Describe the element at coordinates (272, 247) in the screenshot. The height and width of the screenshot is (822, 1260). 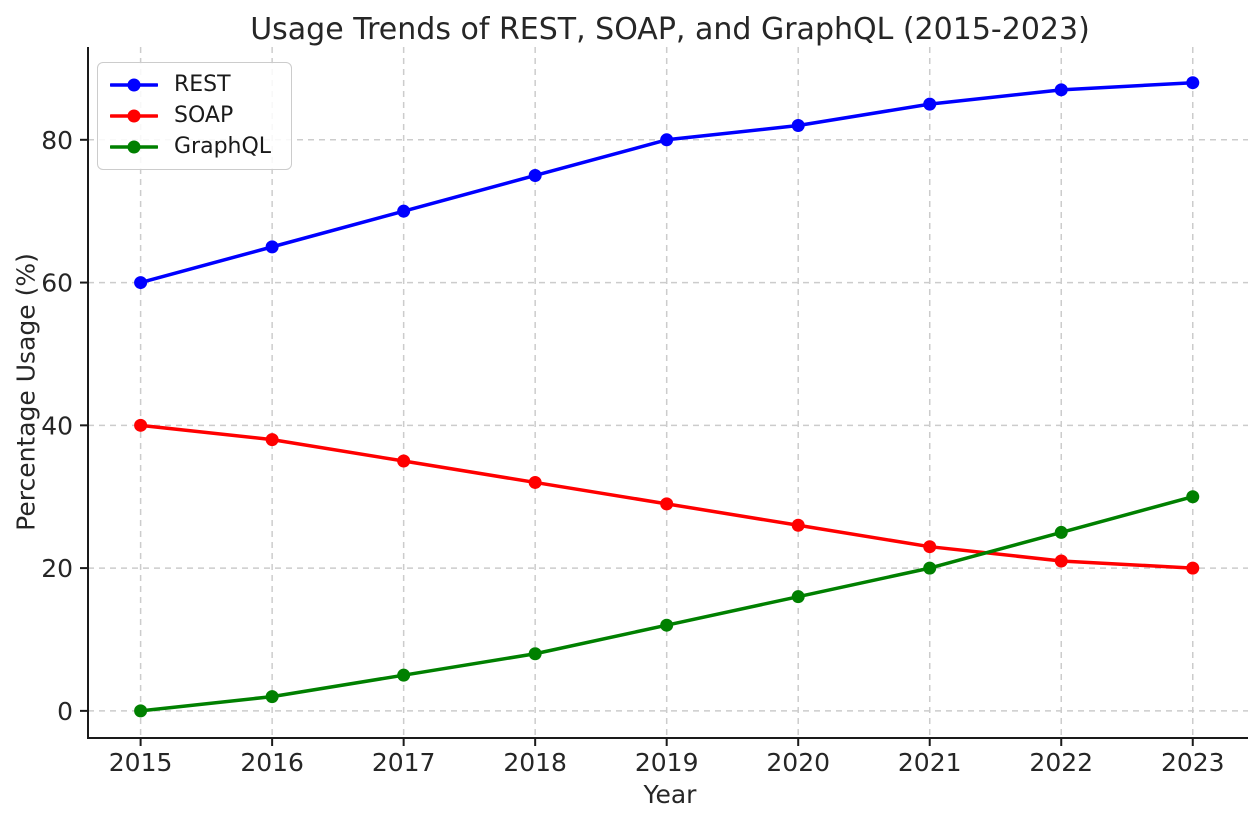
I see `data-point-rest-2016` at that location.